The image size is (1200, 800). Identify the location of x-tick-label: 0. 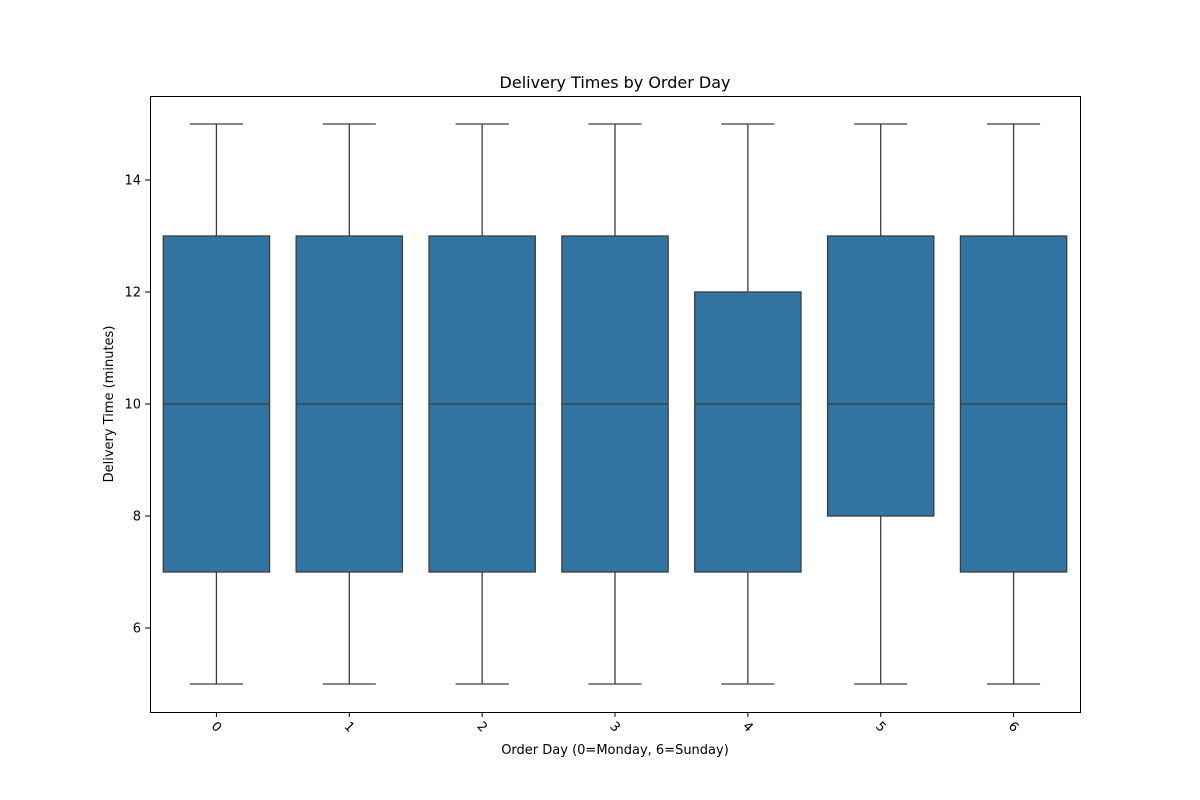
(216, 727).